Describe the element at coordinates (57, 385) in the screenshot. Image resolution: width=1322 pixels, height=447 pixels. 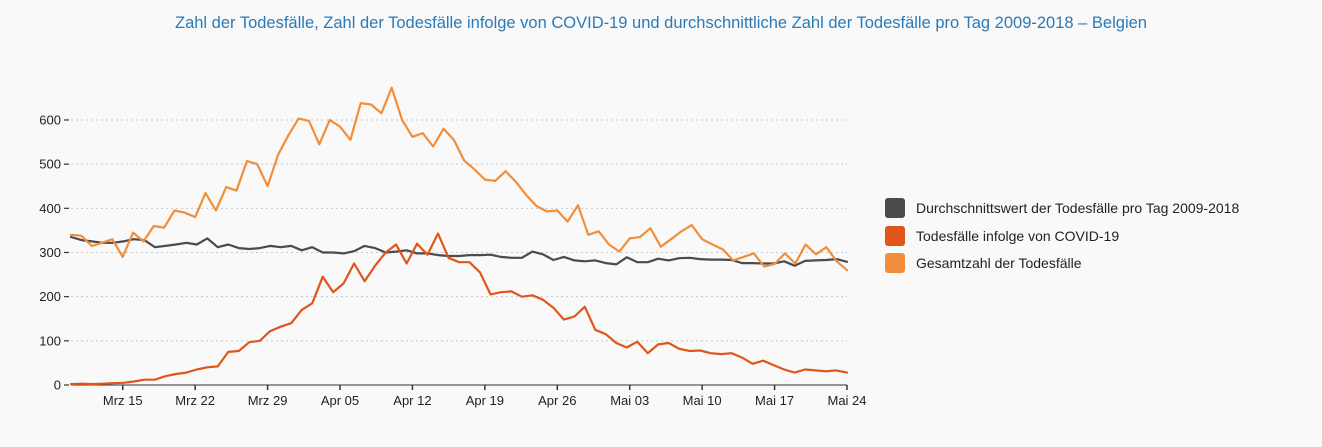
I see `y-tick-label: 0` at that location.